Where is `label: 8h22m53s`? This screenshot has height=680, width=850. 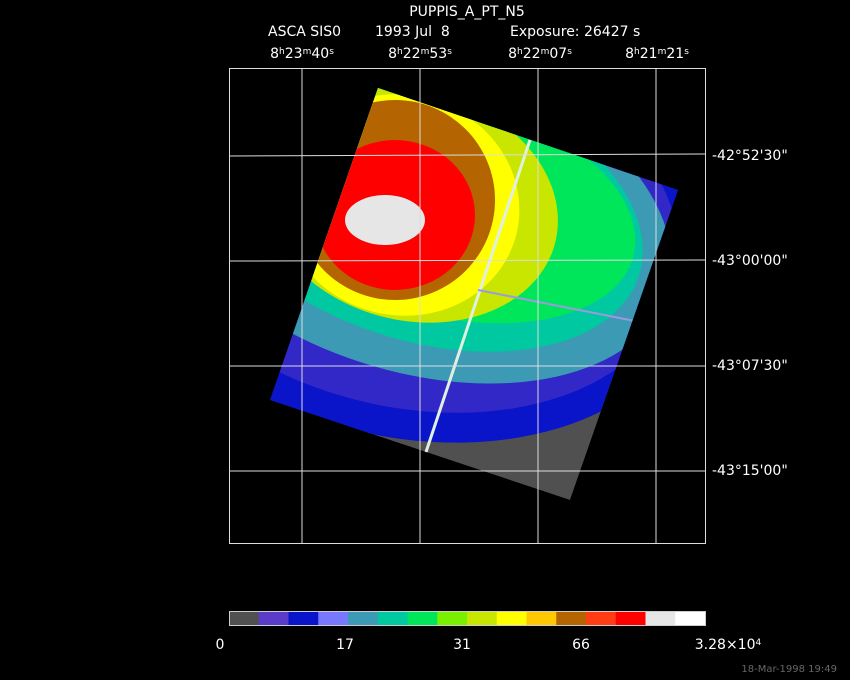 label: 8h22m53s is located at coordinates (420, 54).